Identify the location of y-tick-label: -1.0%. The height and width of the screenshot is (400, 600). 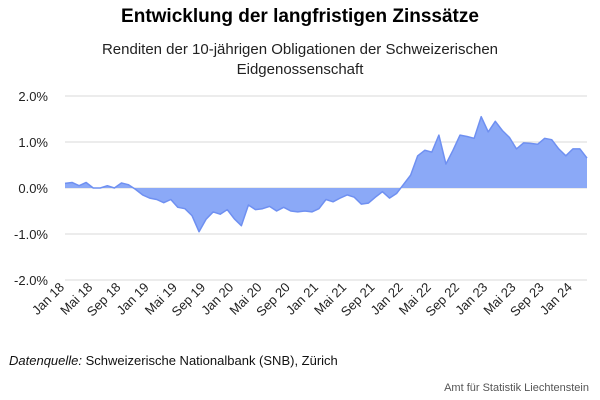
(31, 234).